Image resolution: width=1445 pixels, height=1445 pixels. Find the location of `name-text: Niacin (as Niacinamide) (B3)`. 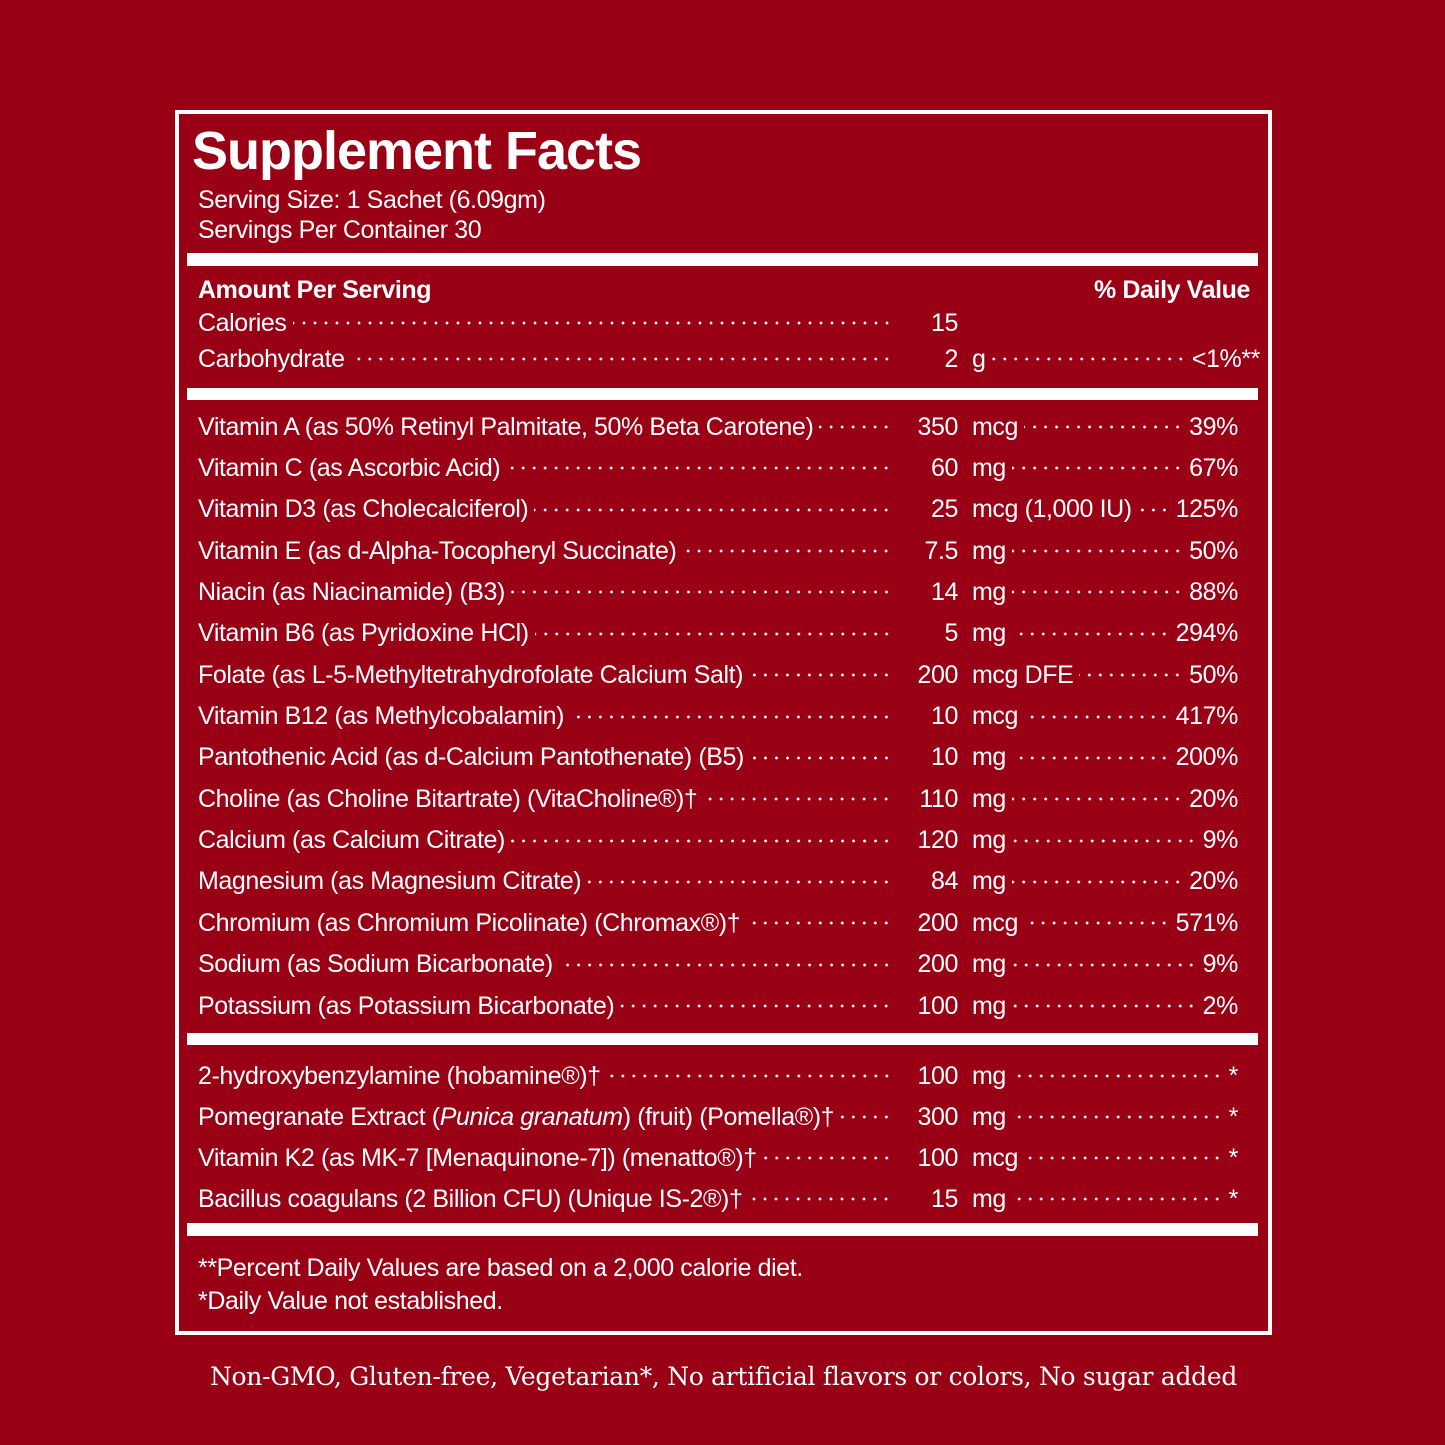

name-text: Niacin (as Niacinamide) (B3) is located at coordinates (351, 591).